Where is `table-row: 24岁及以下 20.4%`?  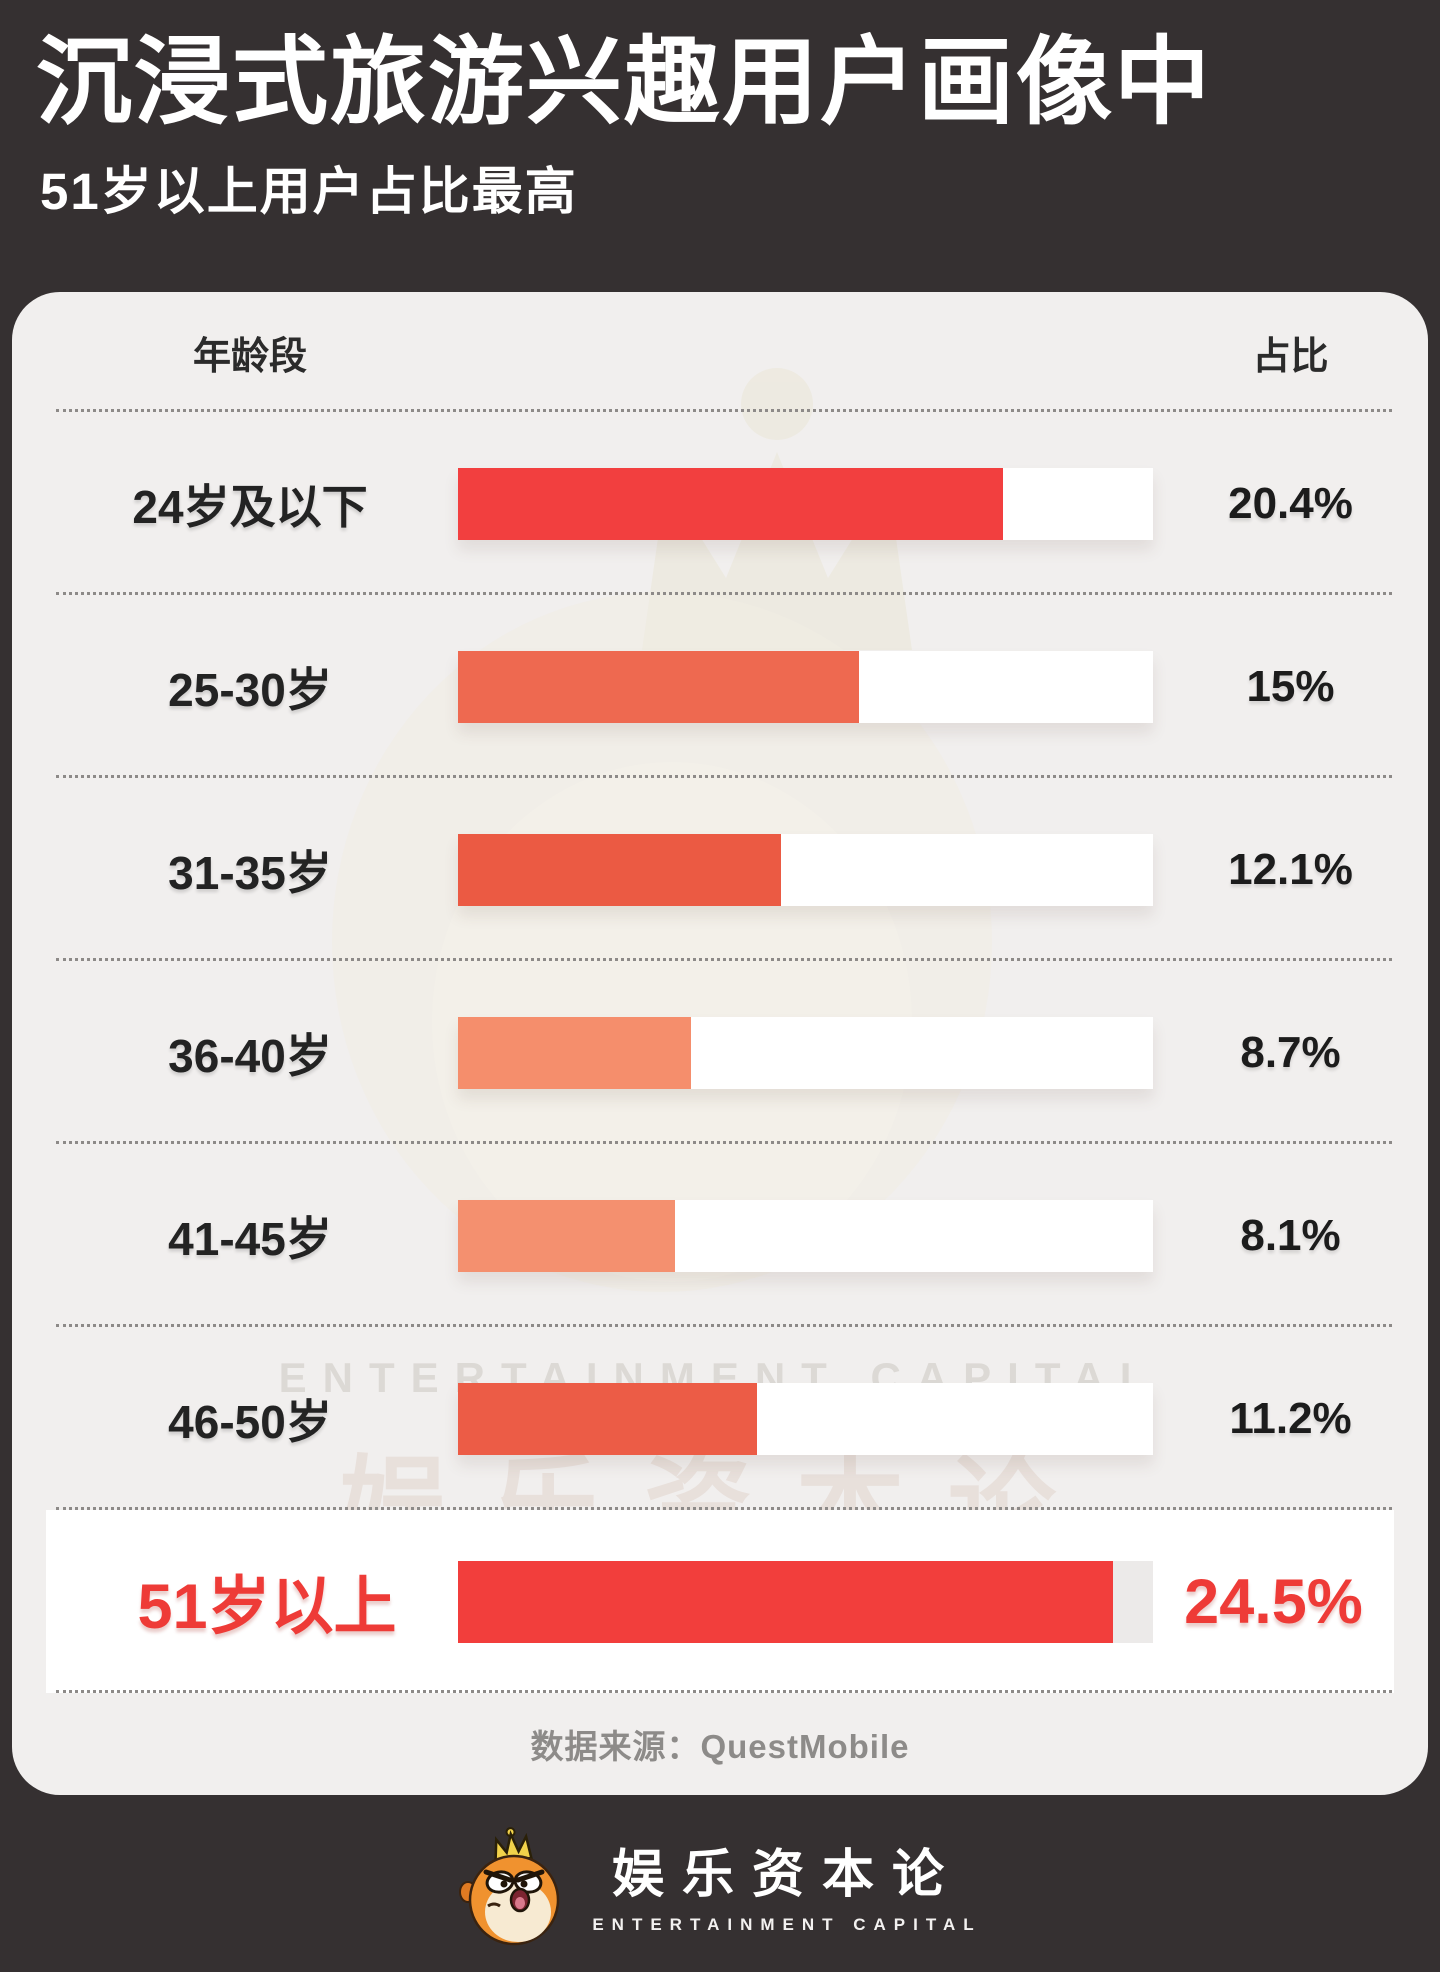 table-row: 24岁及以下 20.4% is located at coordinates (720, 503).